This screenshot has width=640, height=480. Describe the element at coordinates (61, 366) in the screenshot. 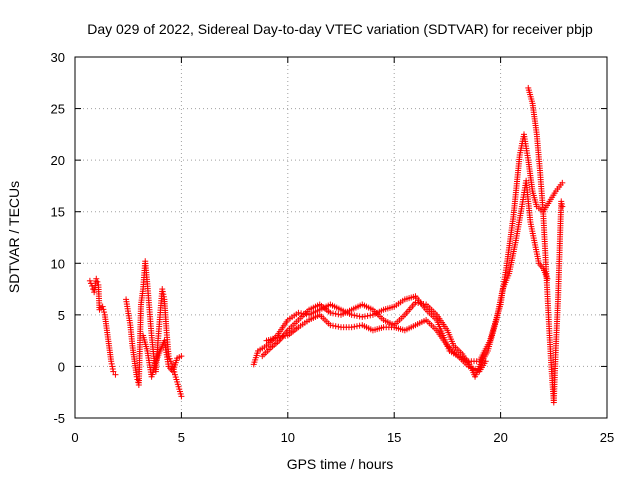

I see `y-tick-label: 0` at that location.